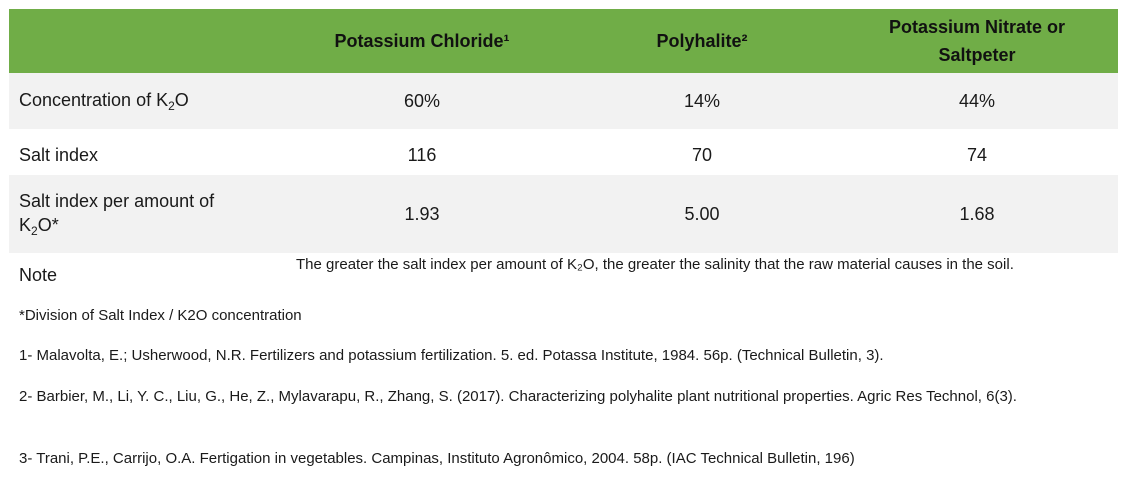 This screenshot has height=488, width=1135. I want to click on row-label-concentration: Concentration of K2O, so click(154, 101).